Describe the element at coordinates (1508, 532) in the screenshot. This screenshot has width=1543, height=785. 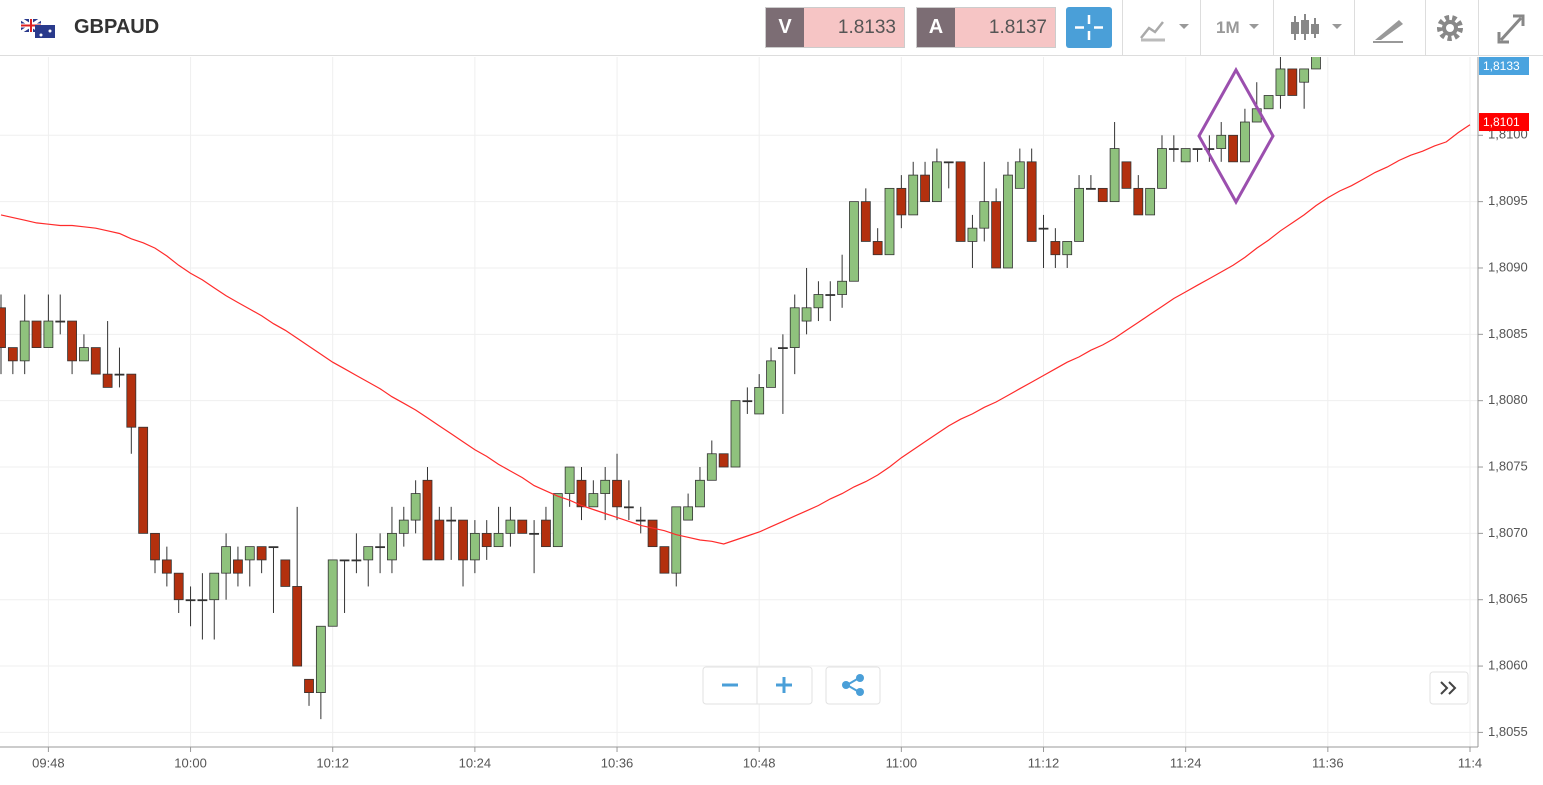
I see `y-tick-label: 1,8070` at that location.